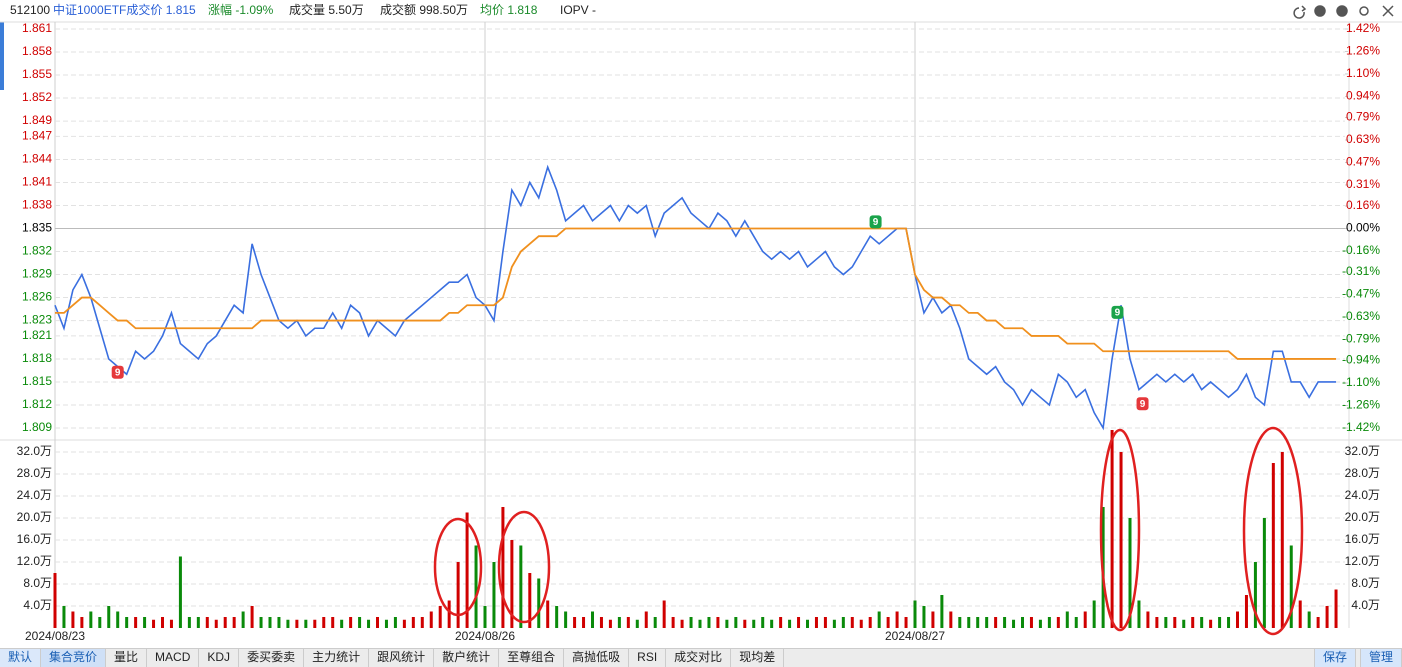 The image size is (1402, 667). Describe the element at coordinates (1365, 583) in the screenshot. I see `y2-tick-label: 8.0万` at that location.